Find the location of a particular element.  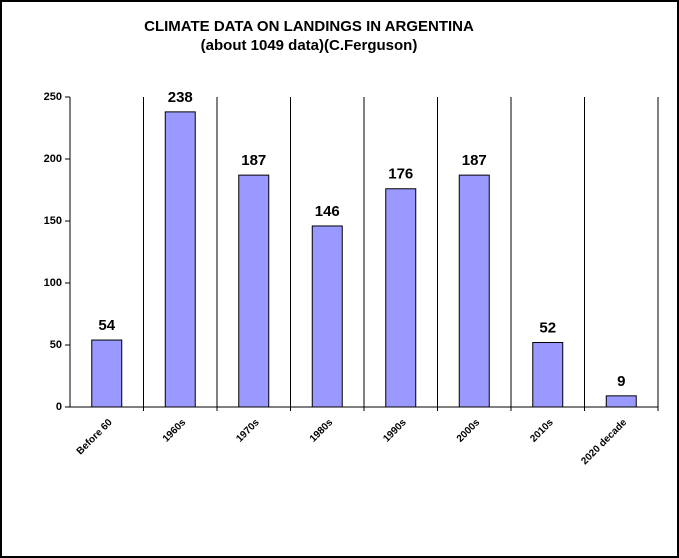

chart-subtitle: (about 1049 data)(C.Ferguson) is located at coordinates (309, 45).